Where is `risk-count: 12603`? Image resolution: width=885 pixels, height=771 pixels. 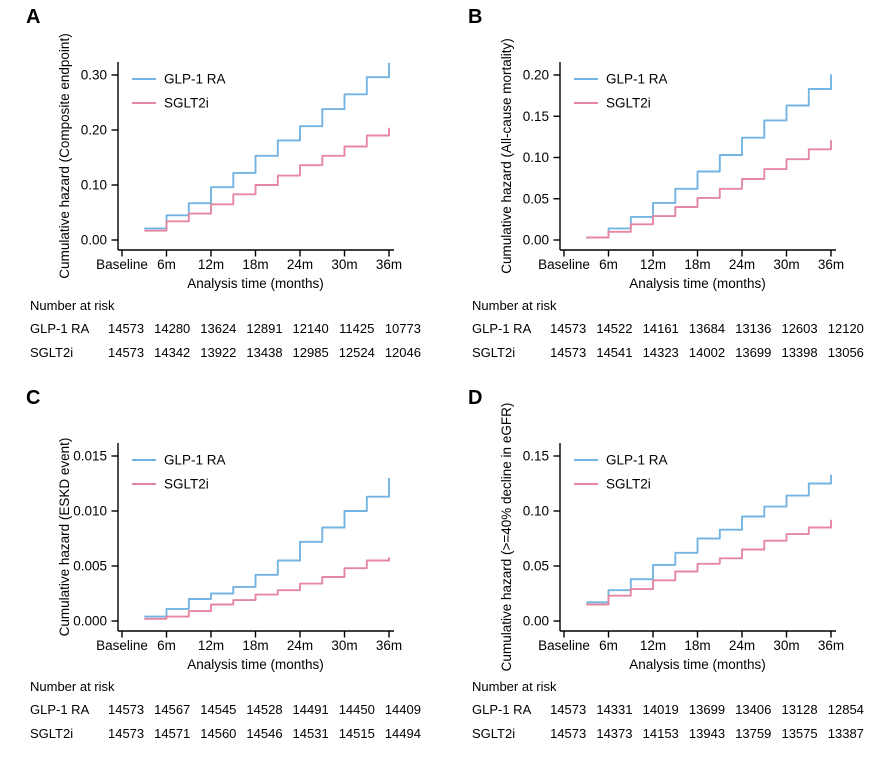 risk-count: 12603 is located at coordinates (799, 328).